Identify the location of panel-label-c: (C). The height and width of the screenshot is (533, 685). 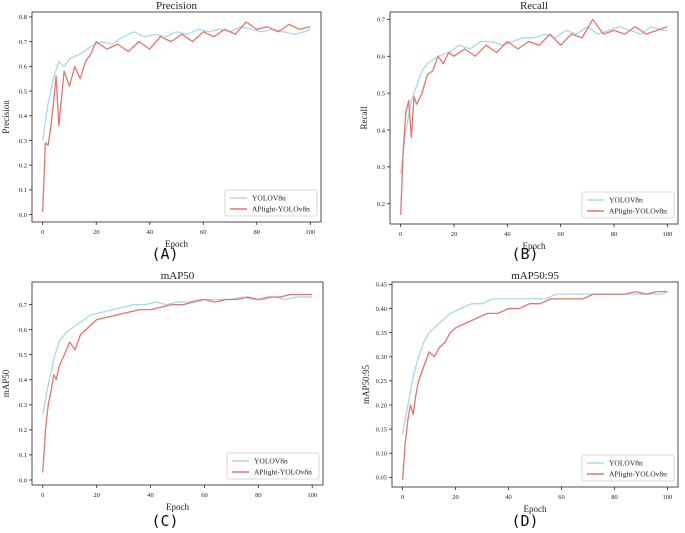
(165, 521).